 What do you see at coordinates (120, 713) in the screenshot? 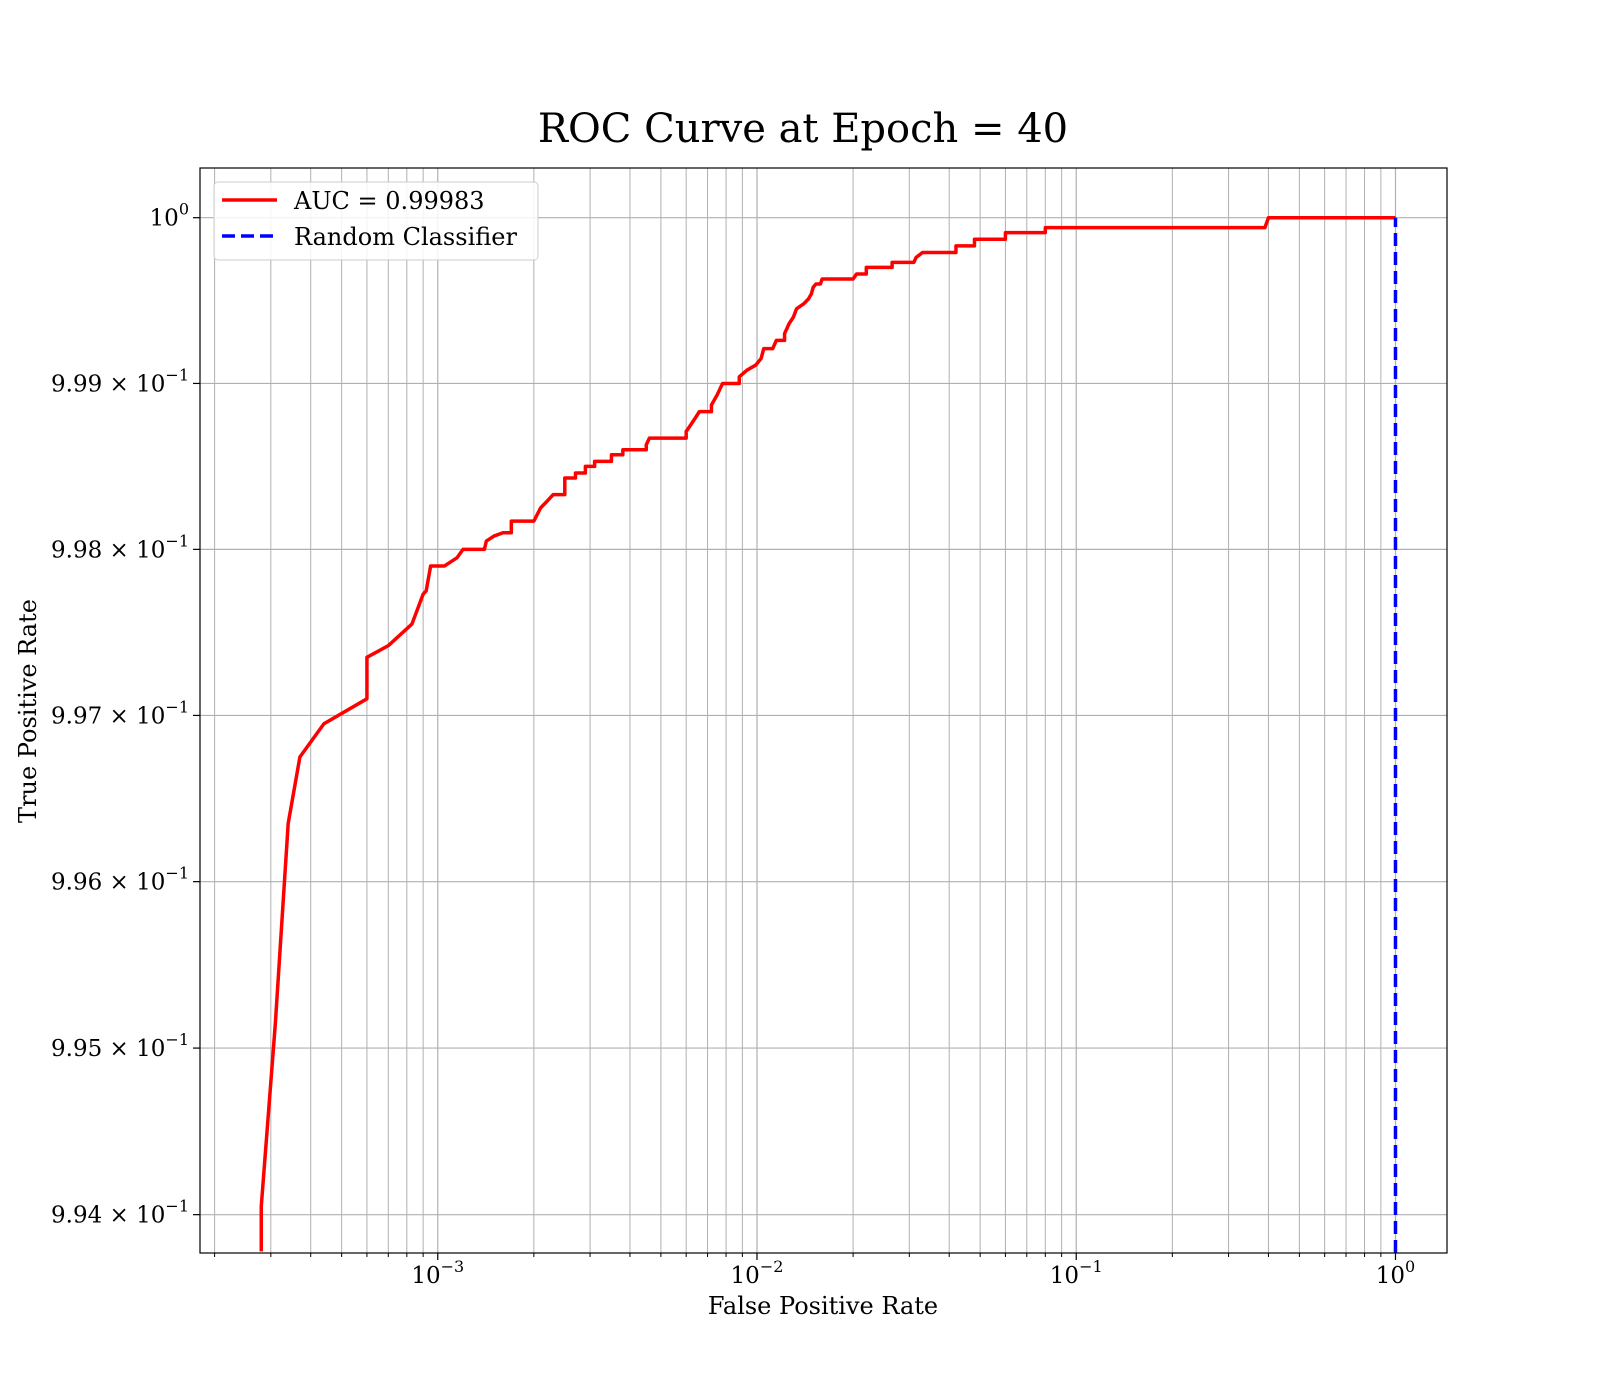
I see `y-tick-label: 9.97 × 10⁻¹` at bounding box center [120, 713].